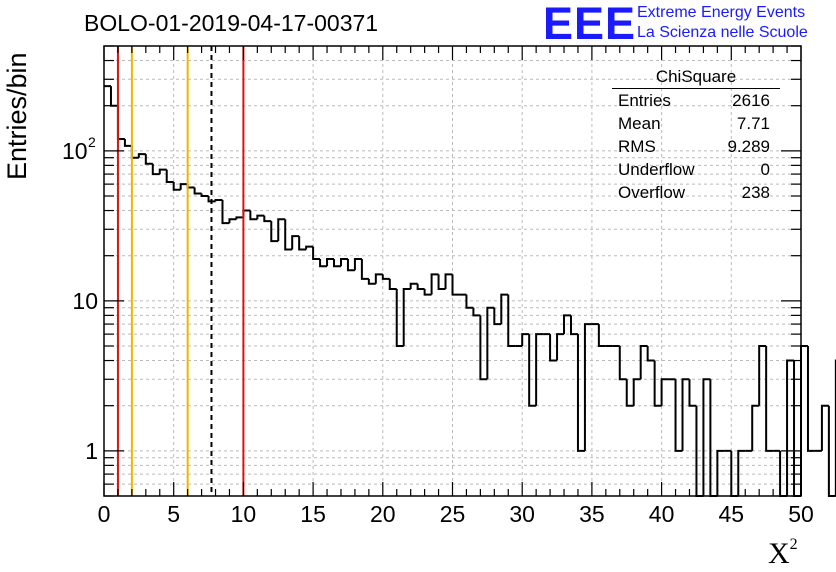  What do you see at coordinates (721, 12) in the screenshot?
I see `eee-logo-line1: Extreme Energy Events` at bounding box center [721, 12].